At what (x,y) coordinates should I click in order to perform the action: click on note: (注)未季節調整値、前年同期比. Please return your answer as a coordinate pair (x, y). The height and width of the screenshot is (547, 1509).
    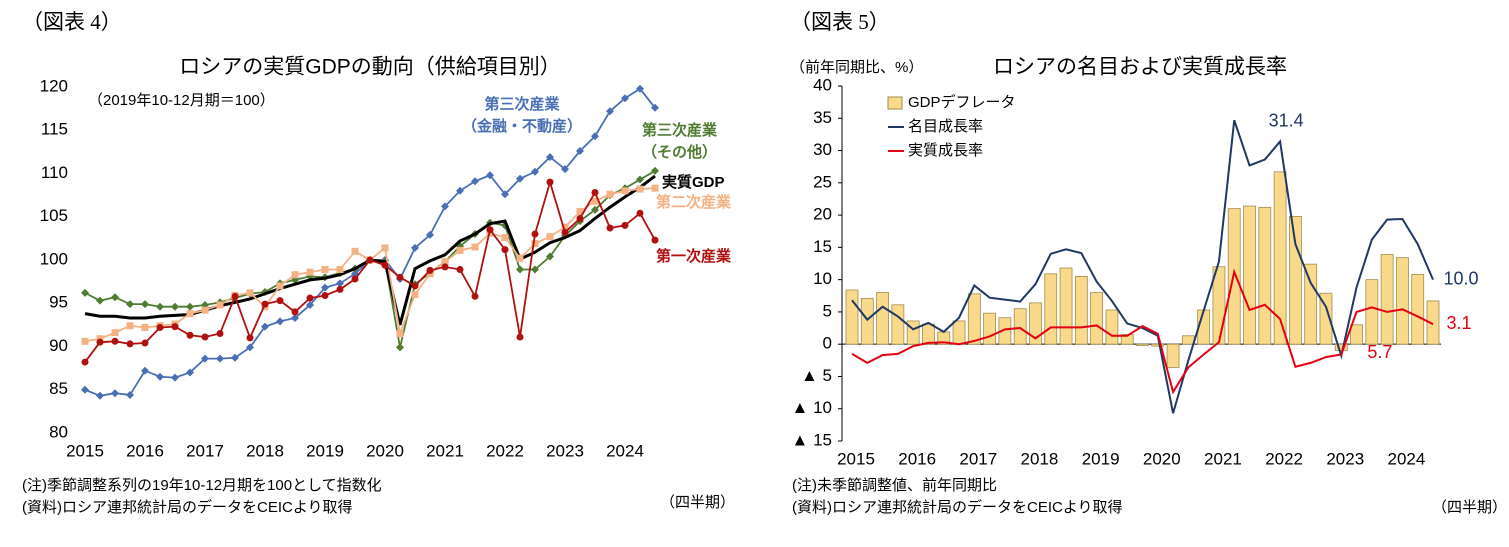
    Looking at the image, I should click on (894, 485).